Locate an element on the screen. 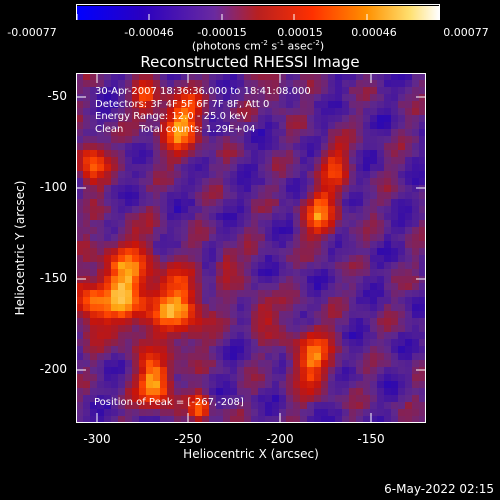 This screenshot has width=500, height=500. x-axis-label: Heliocentric X (arcsec) is located at coordinates (251, 454).